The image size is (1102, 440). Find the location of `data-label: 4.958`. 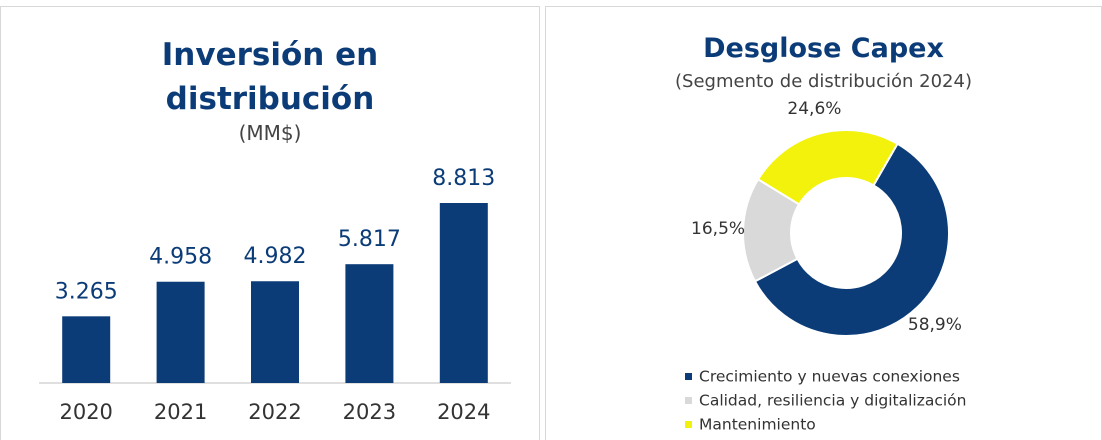

data-label: 4.958 is located at coordinates (180, 257).